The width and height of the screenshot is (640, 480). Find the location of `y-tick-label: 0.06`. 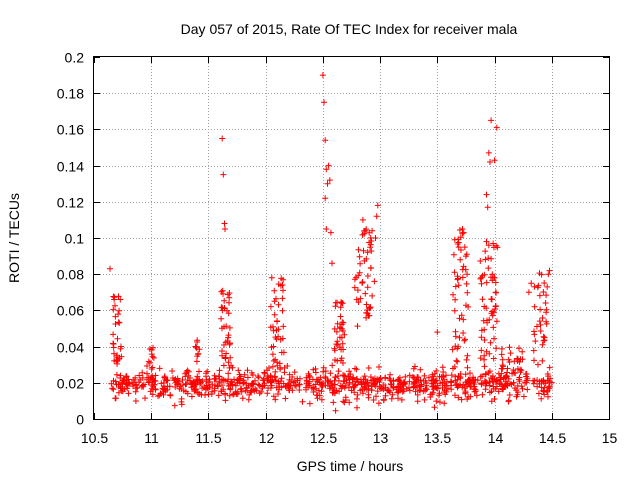

y-tick-label: 0.06 is located at coordinates (70, 311).